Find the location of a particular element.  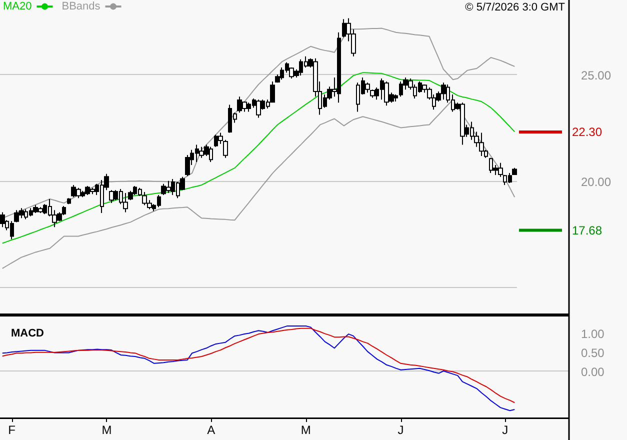

x-tick-label: A is located at coordinates (211, 430).